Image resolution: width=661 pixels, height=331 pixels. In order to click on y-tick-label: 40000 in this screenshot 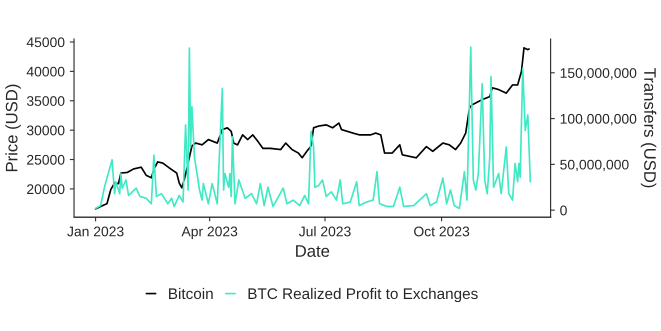, I will do `click(45, 71)`.